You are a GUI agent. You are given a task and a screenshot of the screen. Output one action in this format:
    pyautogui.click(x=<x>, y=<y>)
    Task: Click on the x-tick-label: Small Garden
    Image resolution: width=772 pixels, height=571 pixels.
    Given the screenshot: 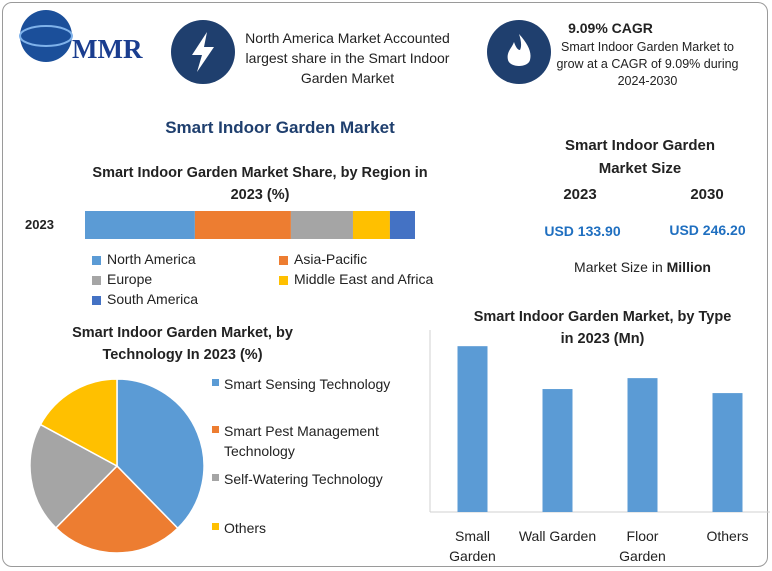 What is the action you would take?
    pyautogui.click(x=472, y=546)
    